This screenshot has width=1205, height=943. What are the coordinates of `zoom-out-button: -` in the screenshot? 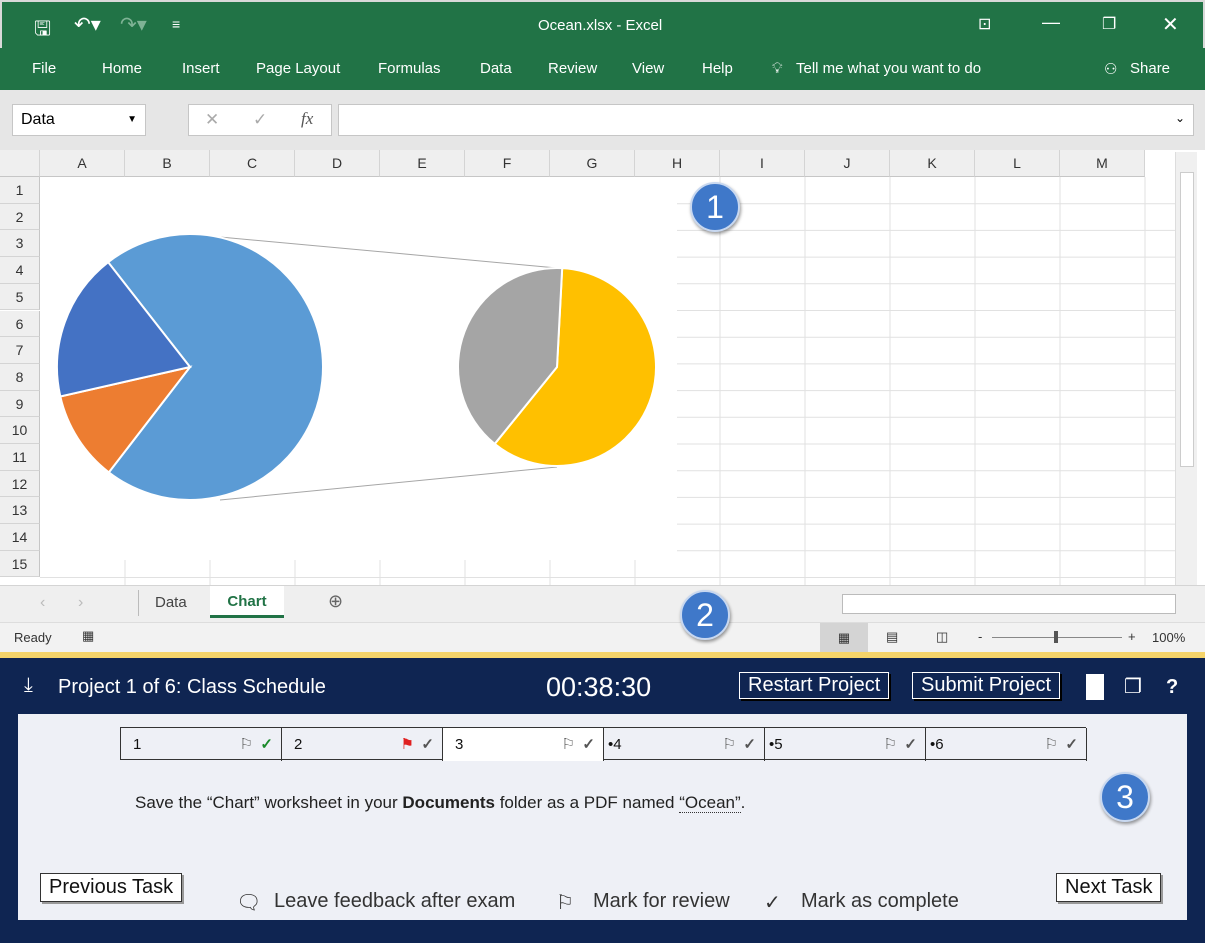 It's located at (980, 636).